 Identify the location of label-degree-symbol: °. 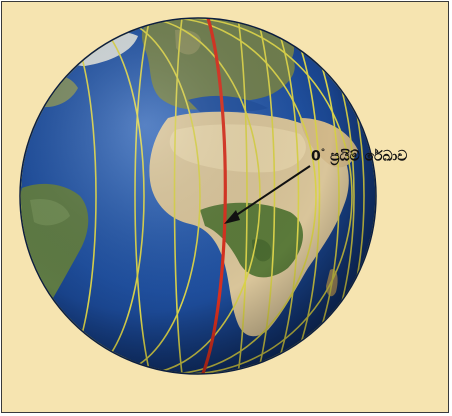
(323, 153).